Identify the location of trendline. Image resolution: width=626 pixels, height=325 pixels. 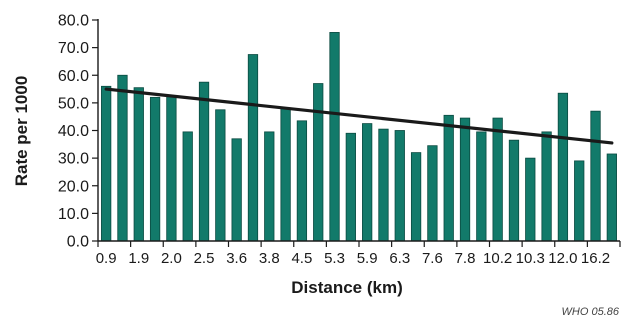
(359, 116).